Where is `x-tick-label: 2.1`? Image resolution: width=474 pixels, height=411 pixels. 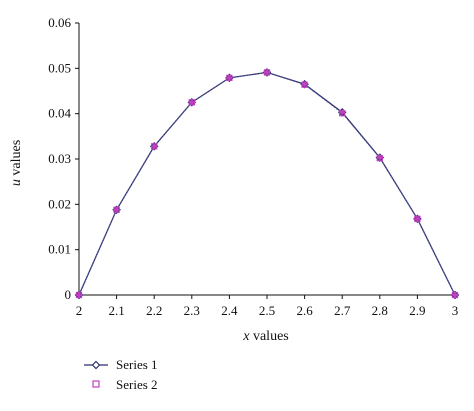
x-tick-label: 2.1 is located at coordinates (116, 310).